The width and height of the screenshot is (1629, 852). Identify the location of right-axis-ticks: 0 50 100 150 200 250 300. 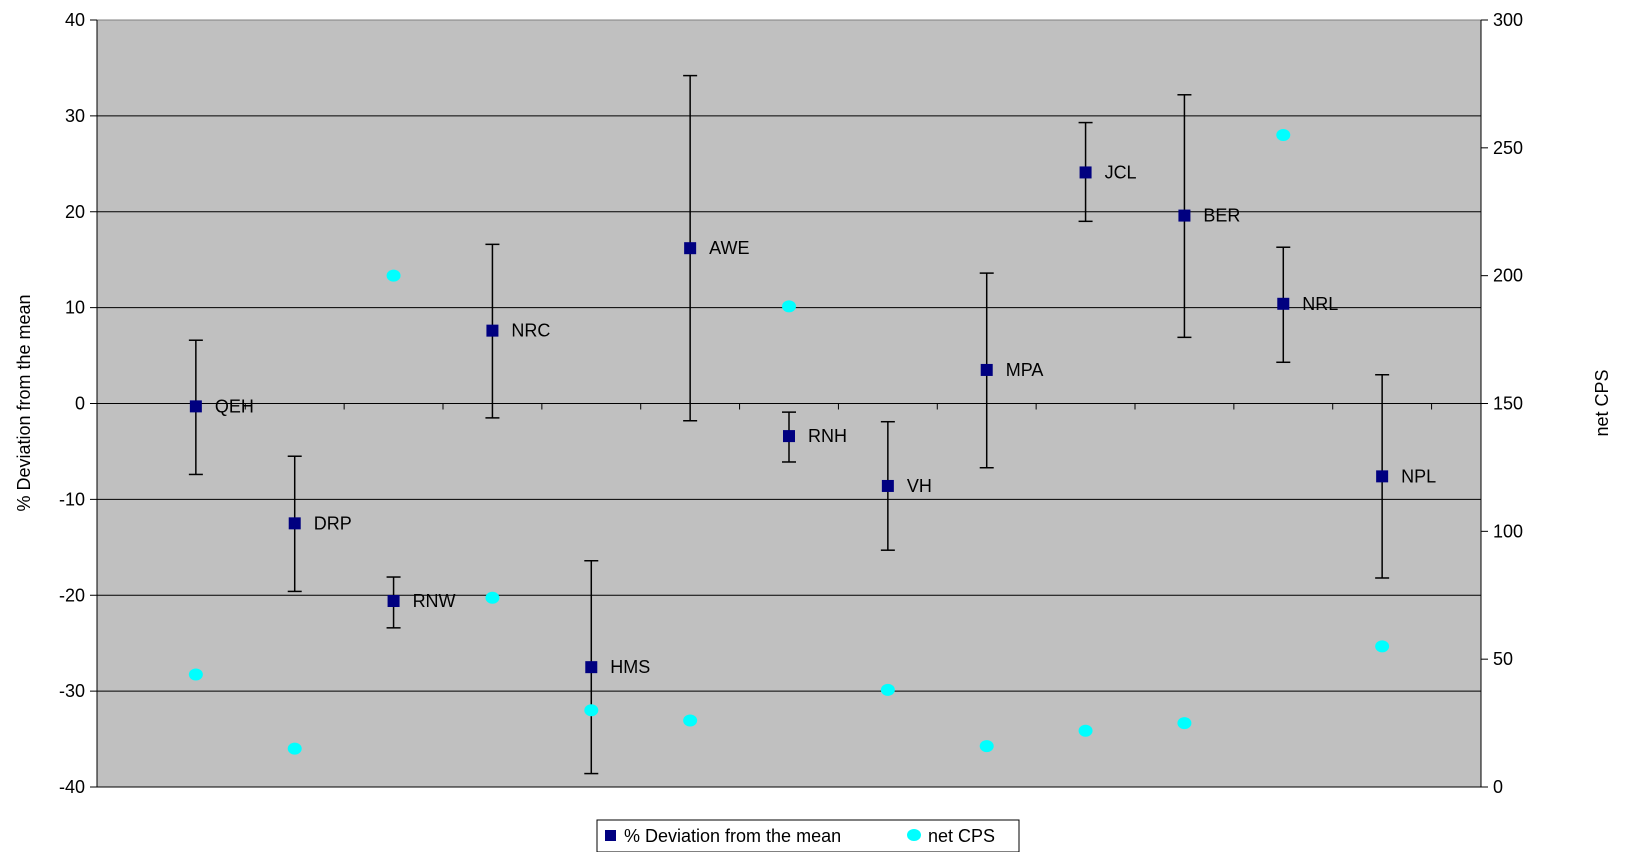
(1502, 403).